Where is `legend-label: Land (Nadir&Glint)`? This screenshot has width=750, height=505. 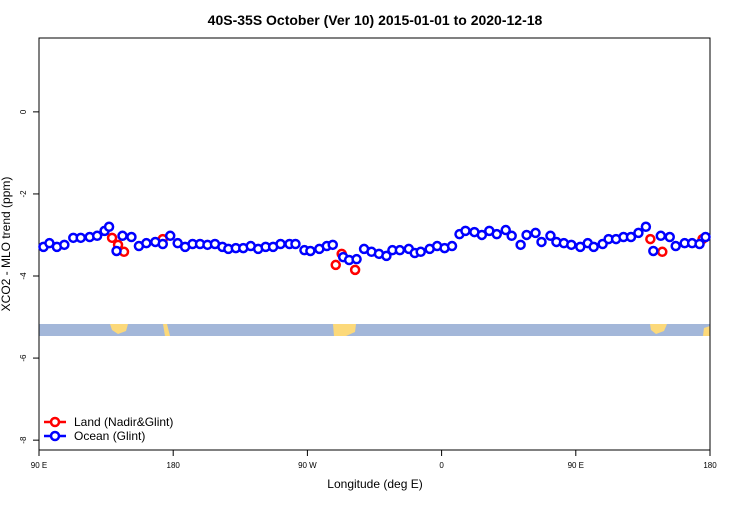
legend-label: Land (Nadir&Glint) is located at coordinates (123, 422).